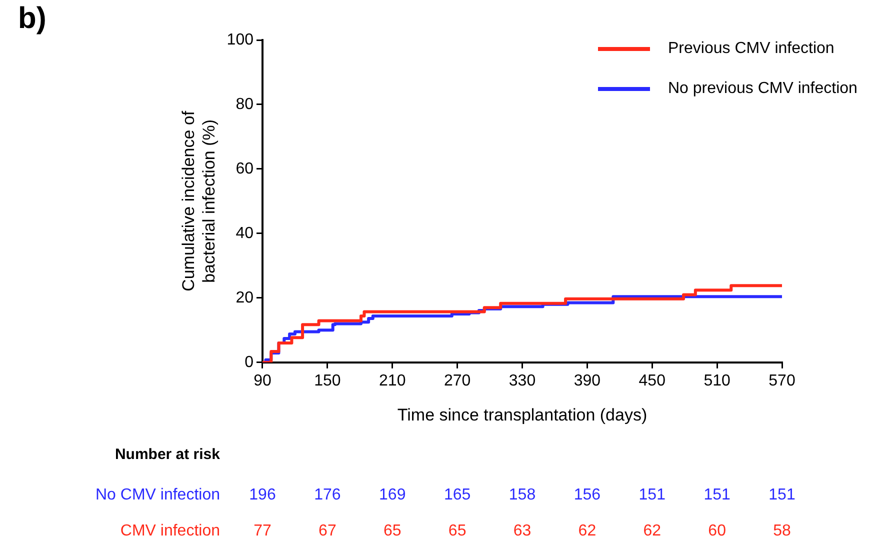 Image resolution: width=887 pixels, height=544 pixels. What do you see at coordinates (262, 495) in the screenshot?
I see `text: 196` at bounding box center [262, 495].